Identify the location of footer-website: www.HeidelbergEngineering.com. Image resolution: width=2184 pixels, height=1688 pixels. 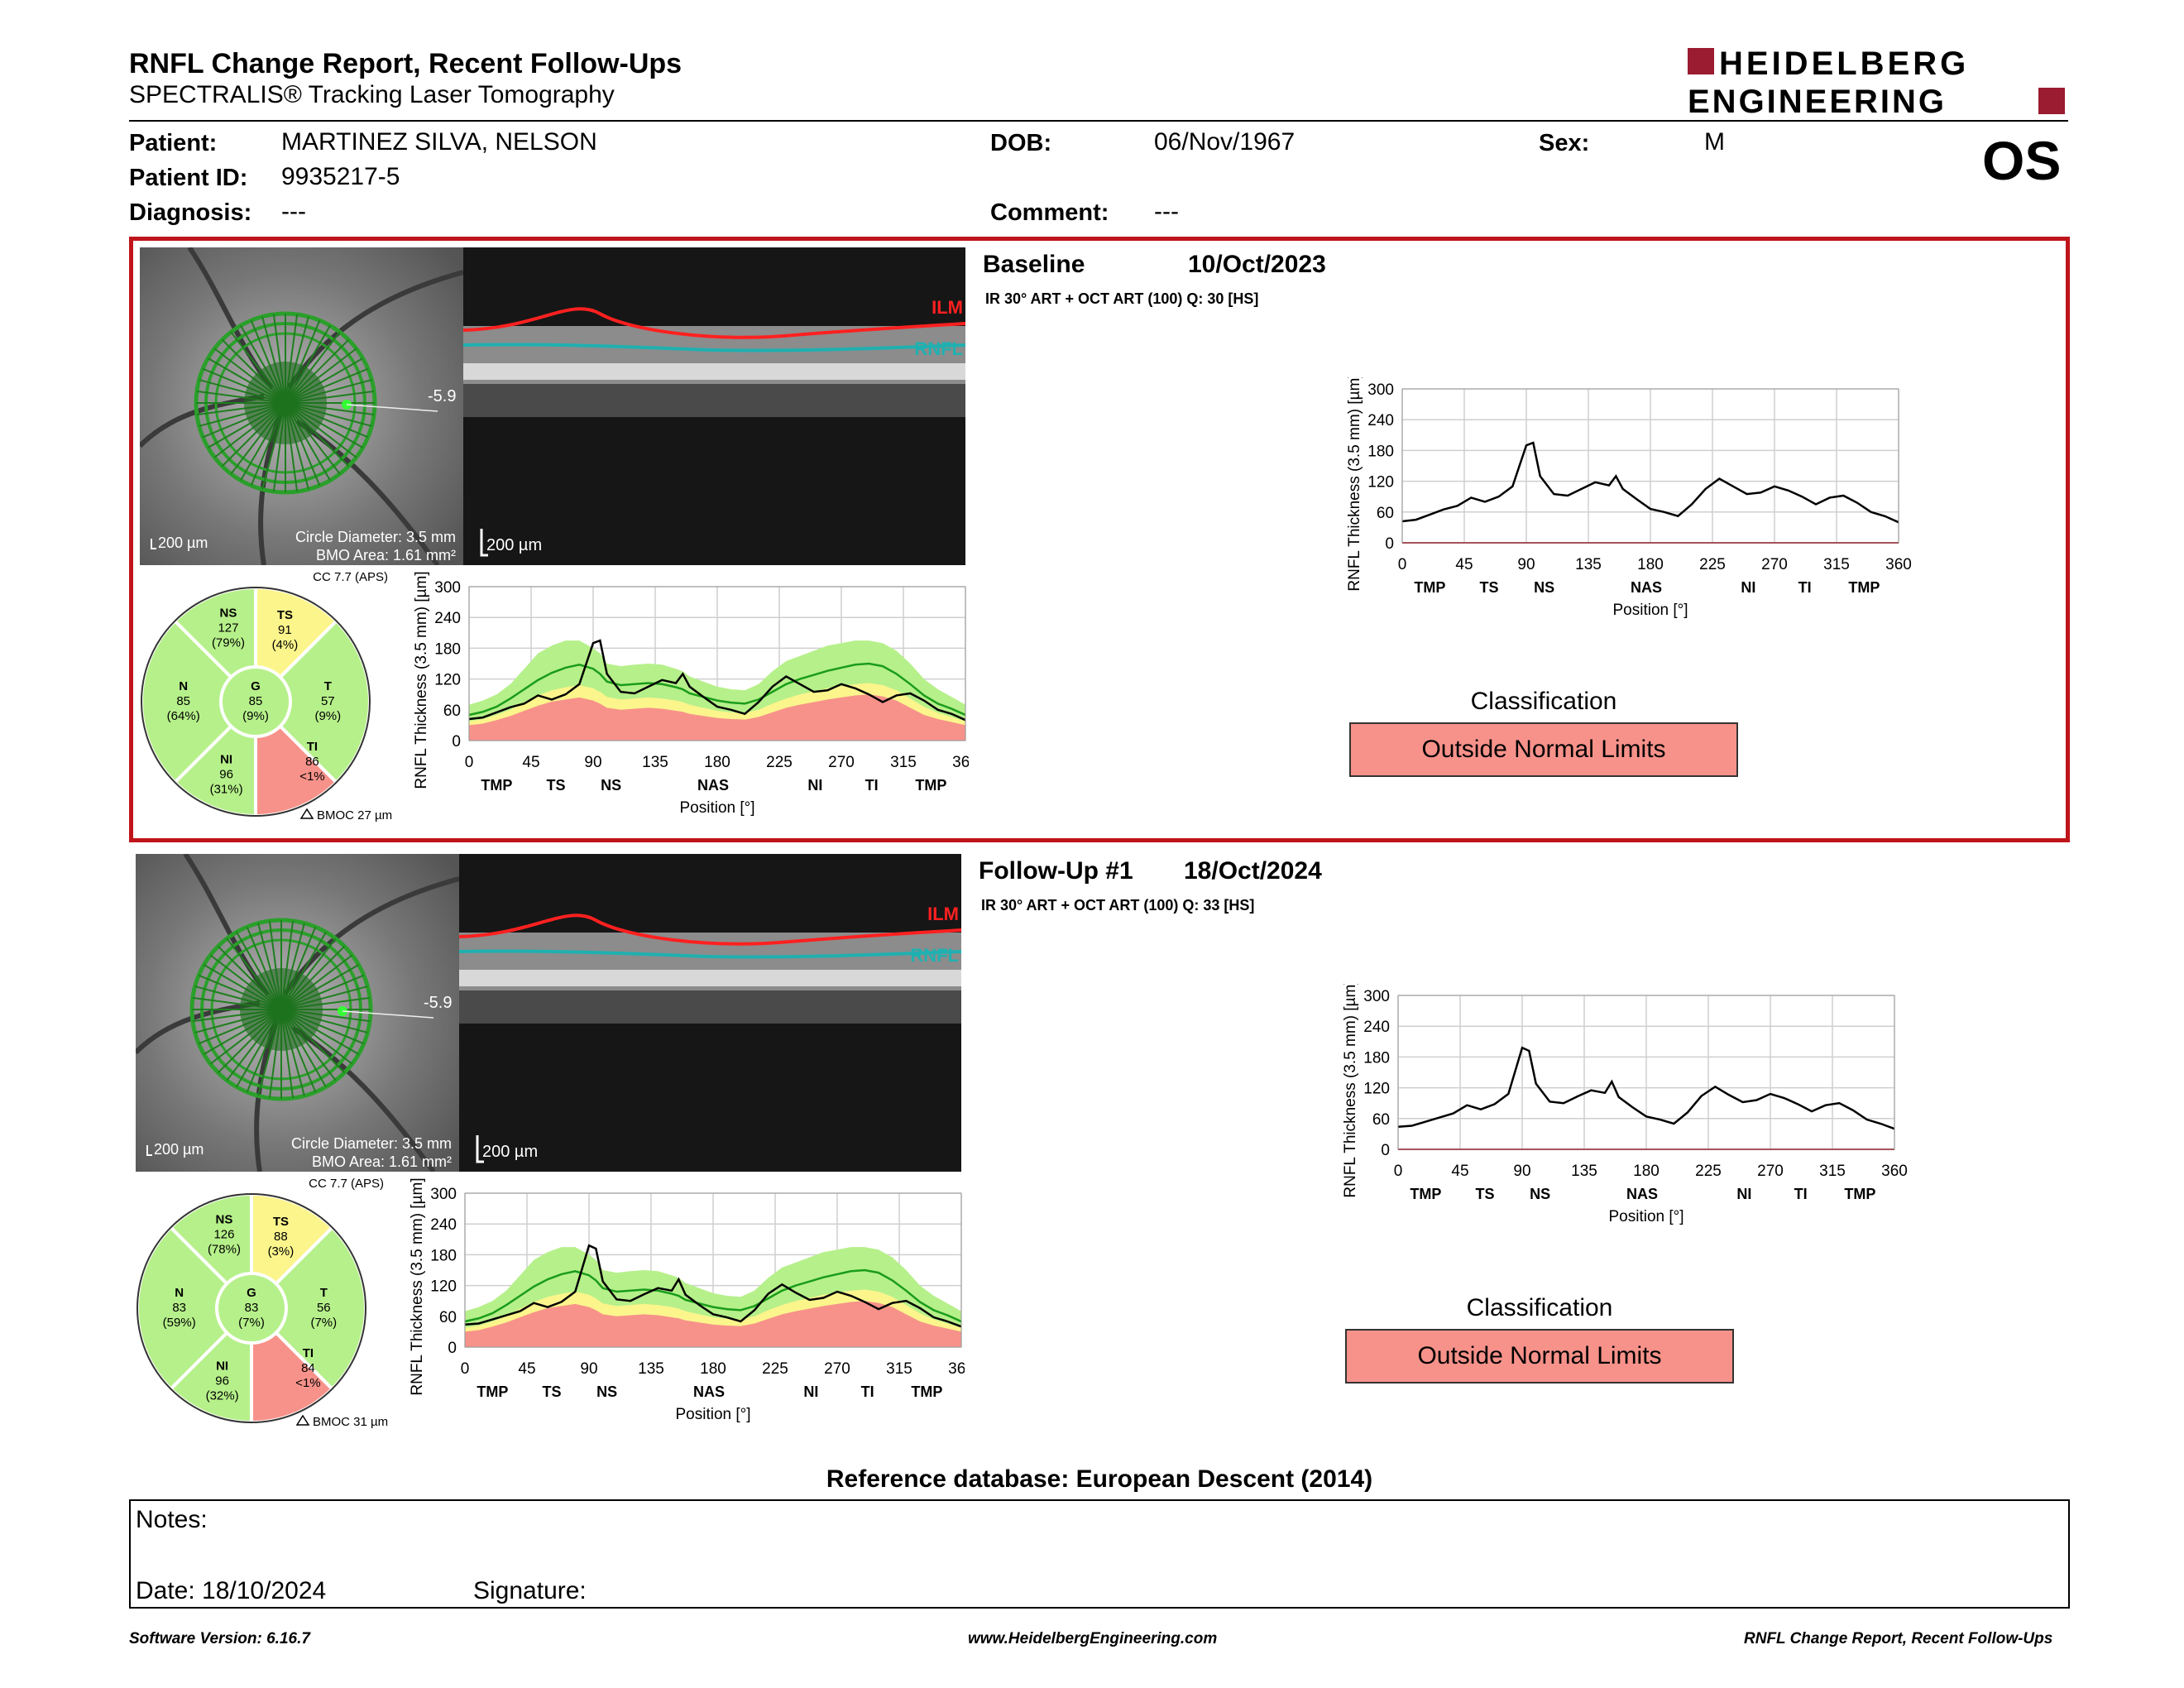
(1093, 1638).